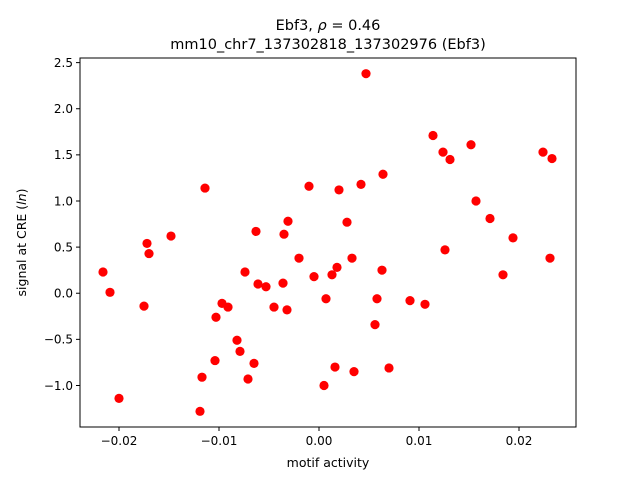 Image resolution: width=640 pixels, height=480 pixels. What do you see at coordinates (328, 462) in the screenshot?
I see `x-axis-label: motif activity` at bounding box center [328, 462].